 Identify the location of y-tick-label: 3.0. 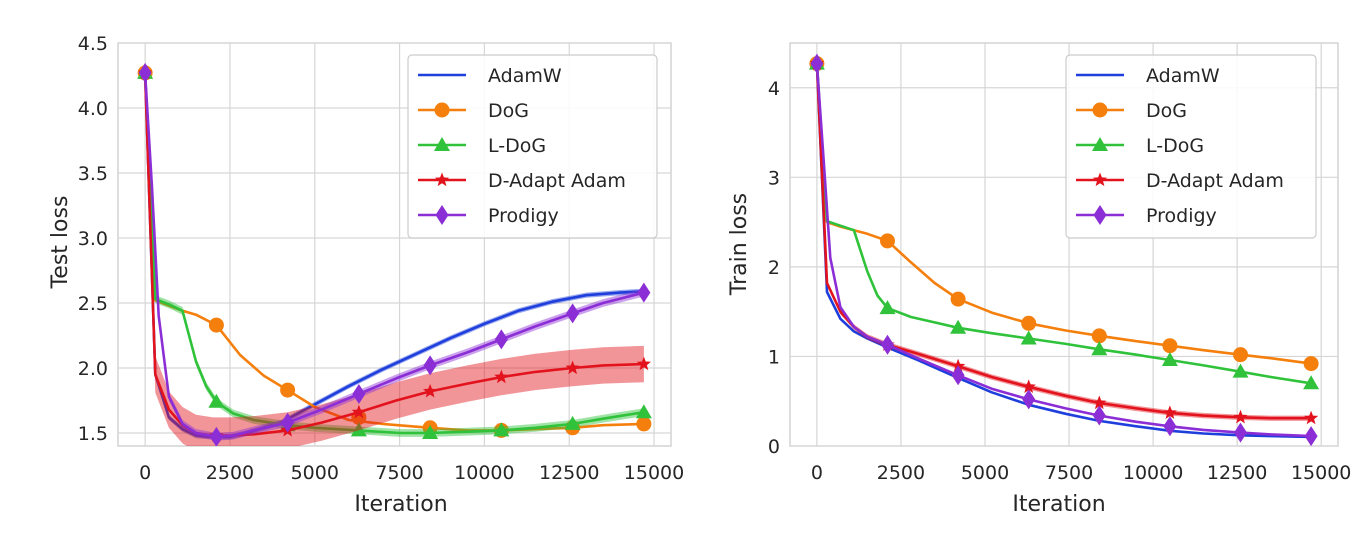
(93, 239).